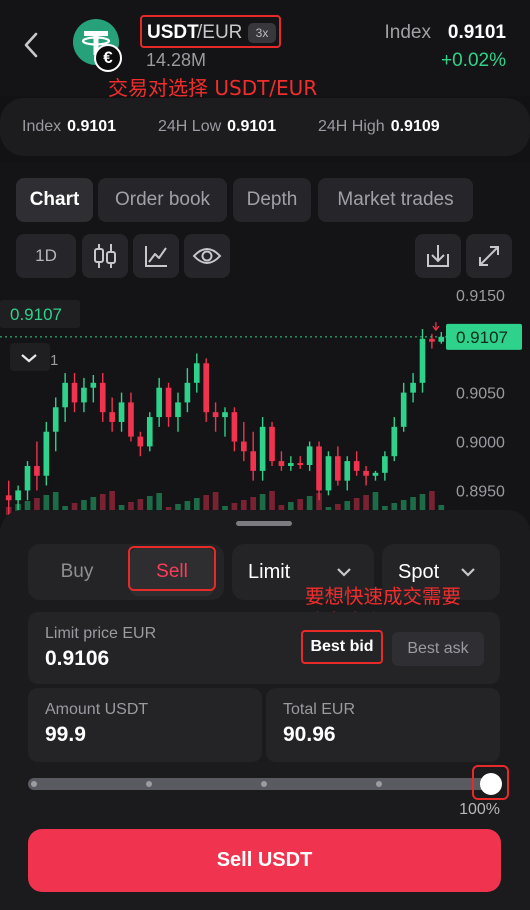  I want to click on total-label: Total EUR, so click(319, 709).